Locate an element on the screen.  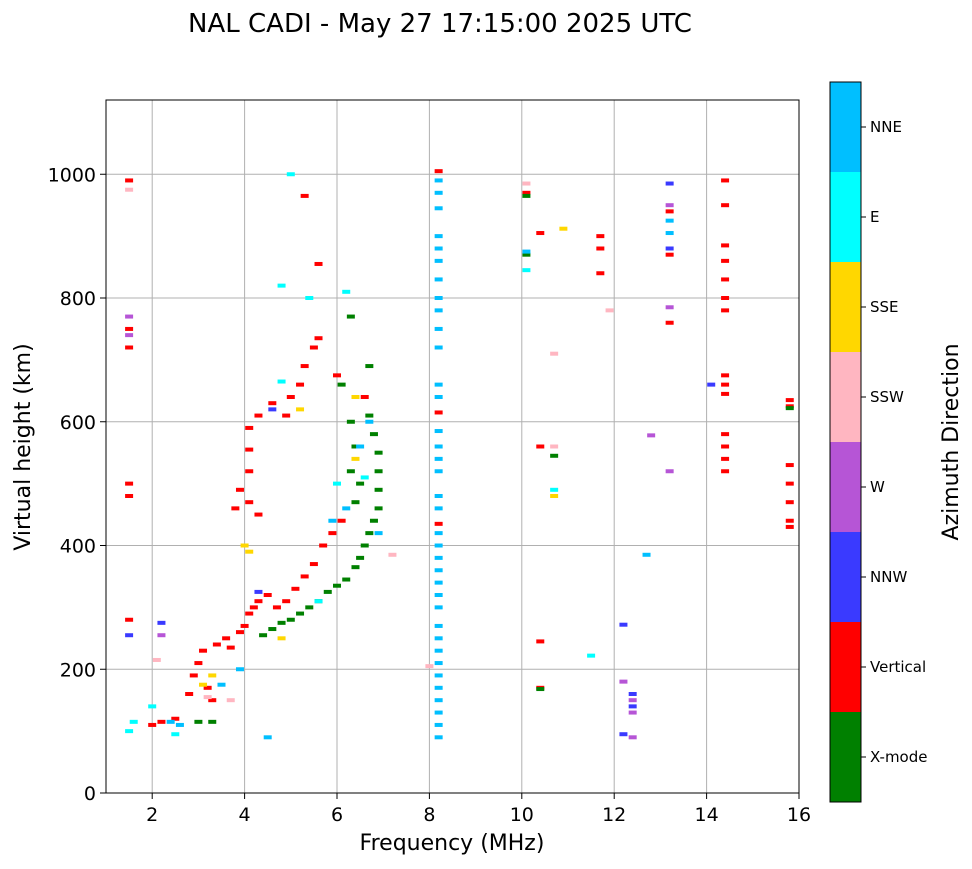
y-tick-label: 600 is located at coordinates (78, 423).